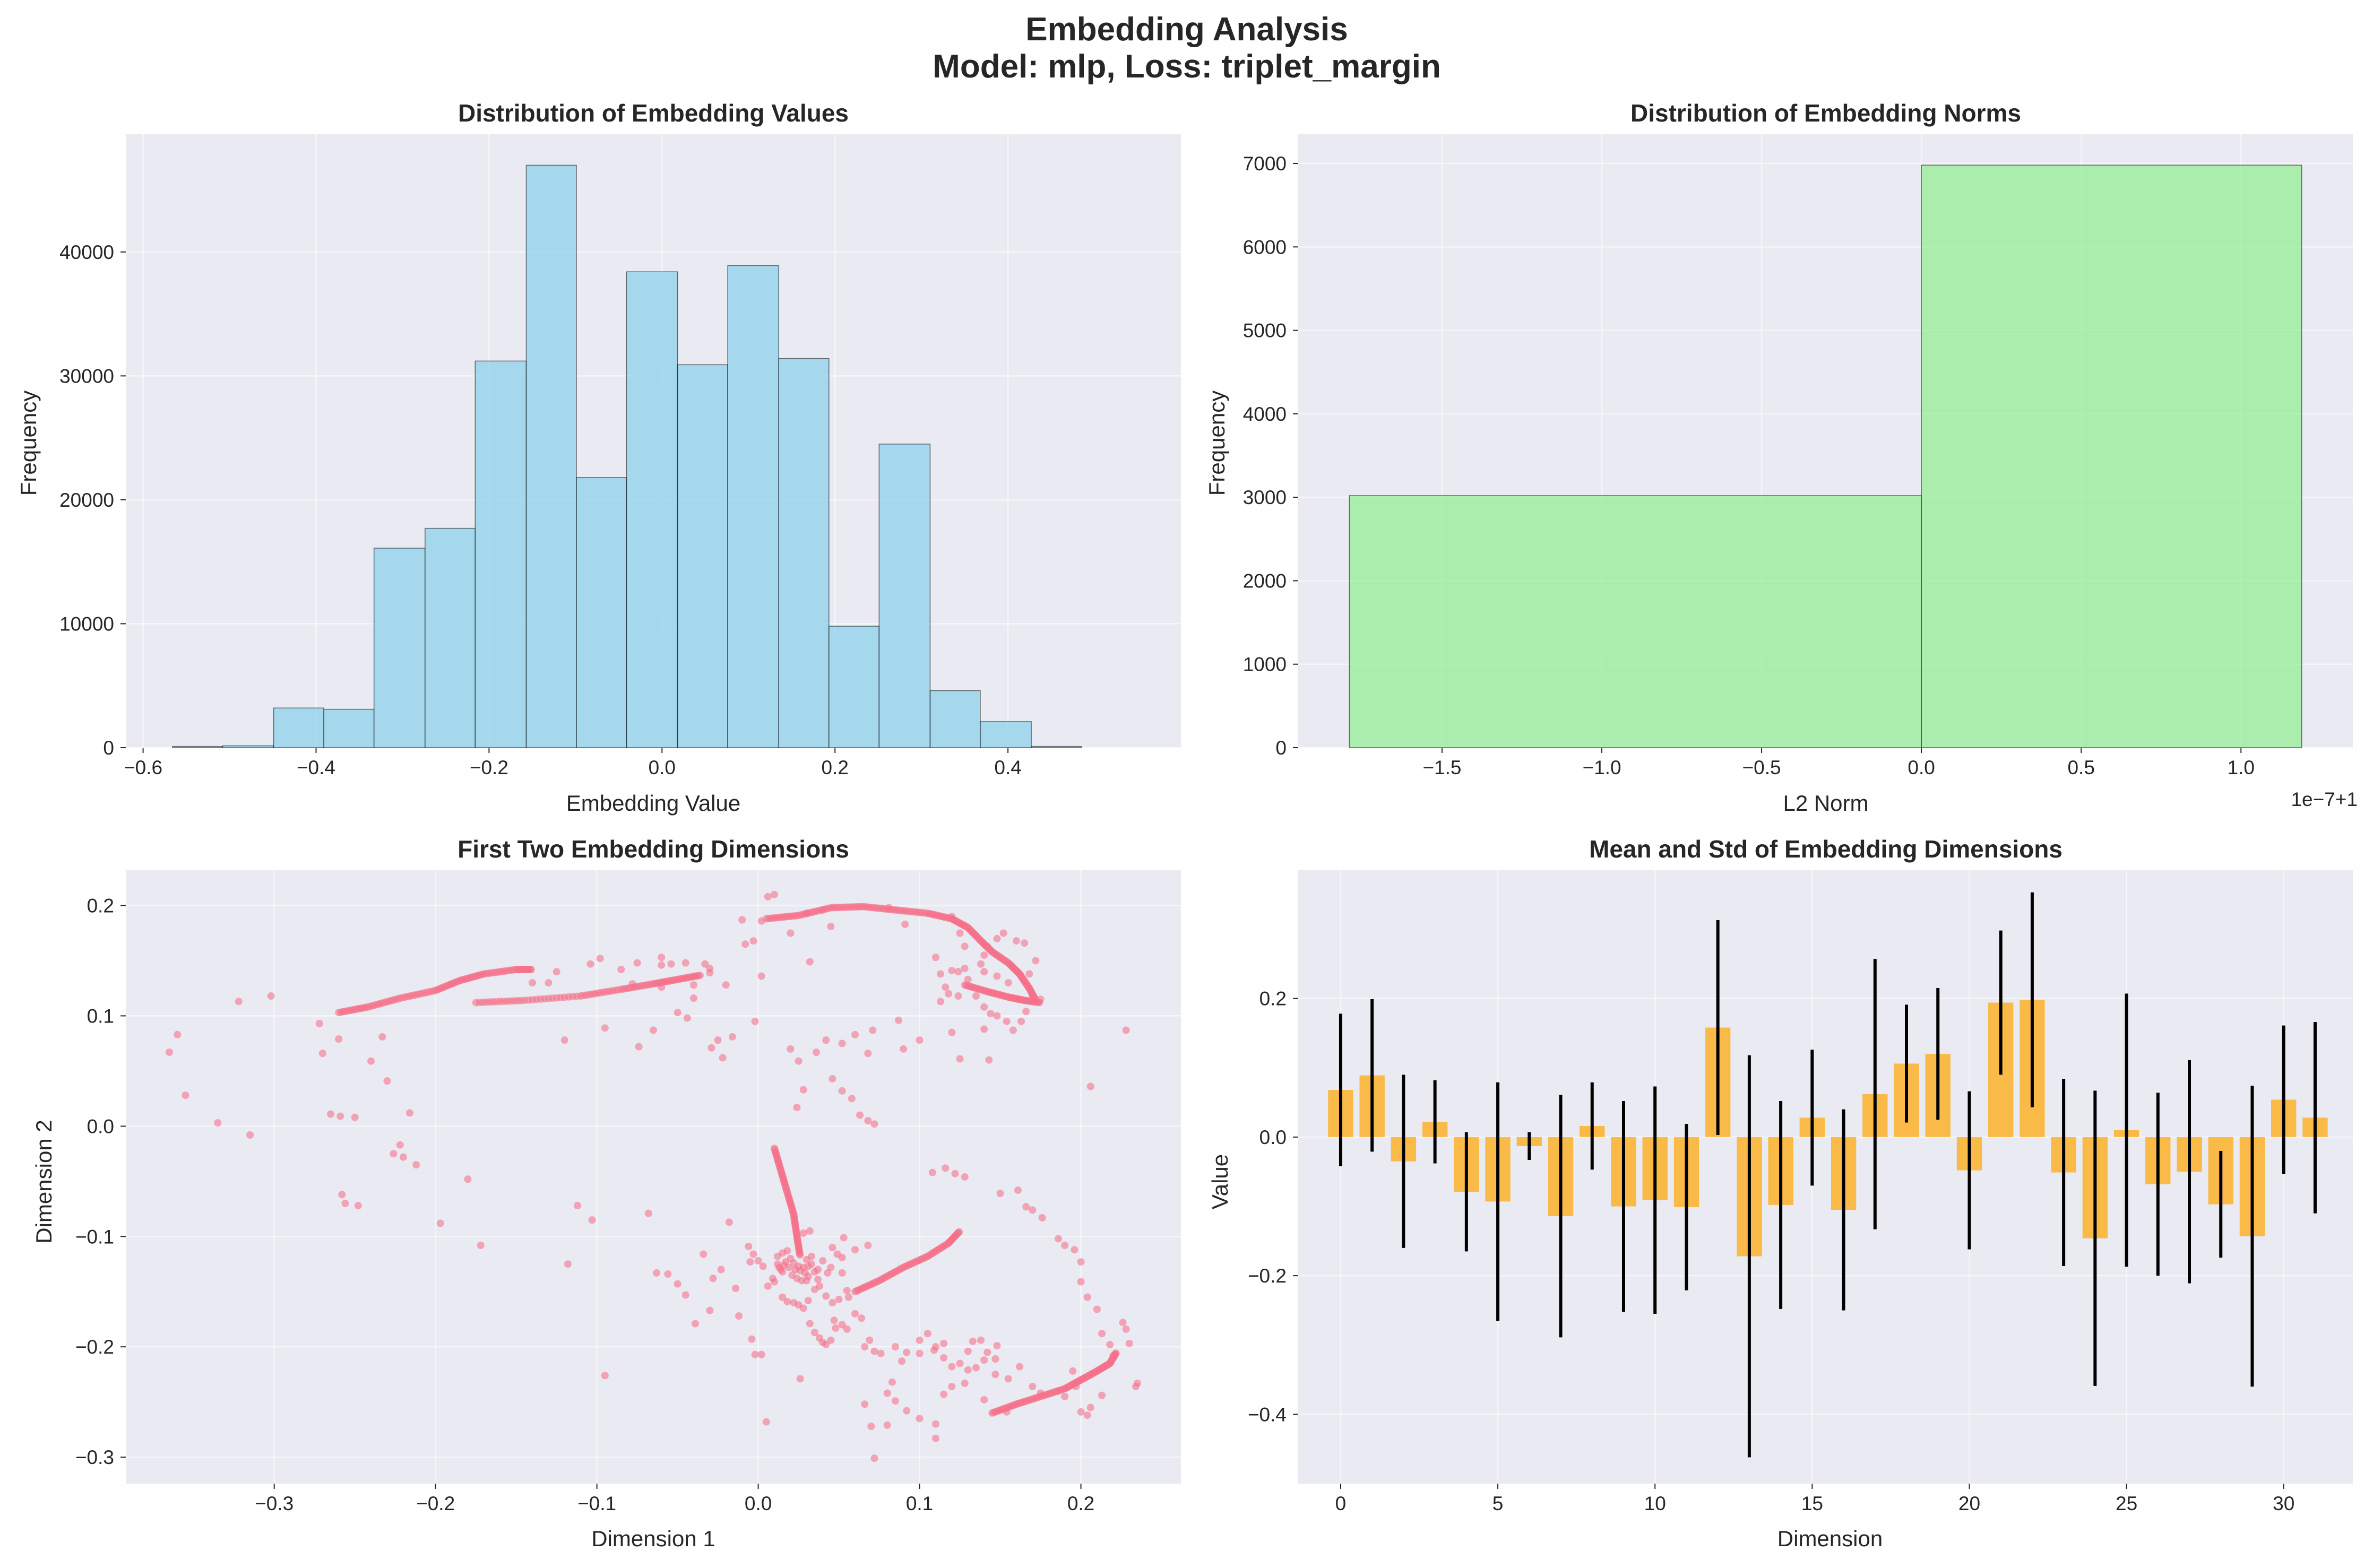 This screenshot has width=2373, height=1568. Describe the element at coordinates (1921, 767) in the screenshot. I see `norms-hist-xtick-label: 0.0` at that location.